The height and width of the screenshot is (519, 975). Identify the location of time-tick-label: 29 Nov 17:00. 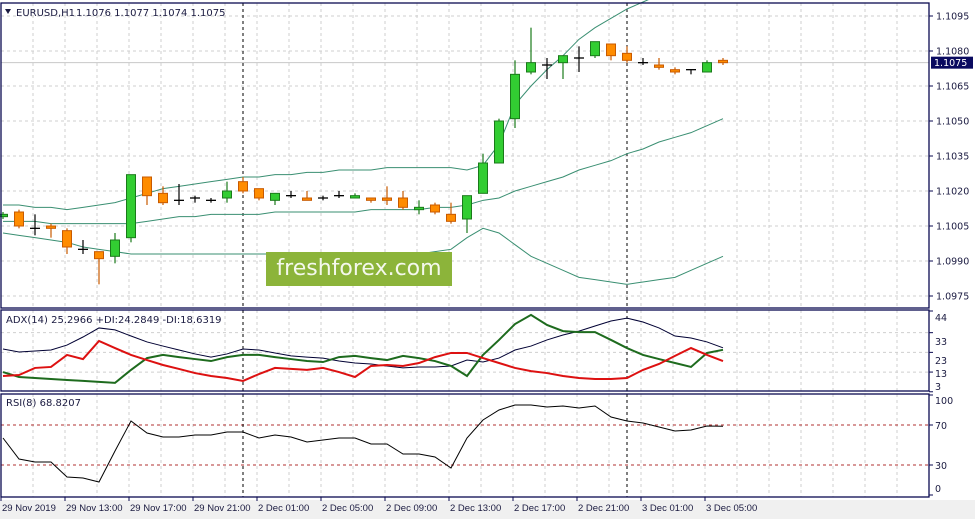
(158, 508).